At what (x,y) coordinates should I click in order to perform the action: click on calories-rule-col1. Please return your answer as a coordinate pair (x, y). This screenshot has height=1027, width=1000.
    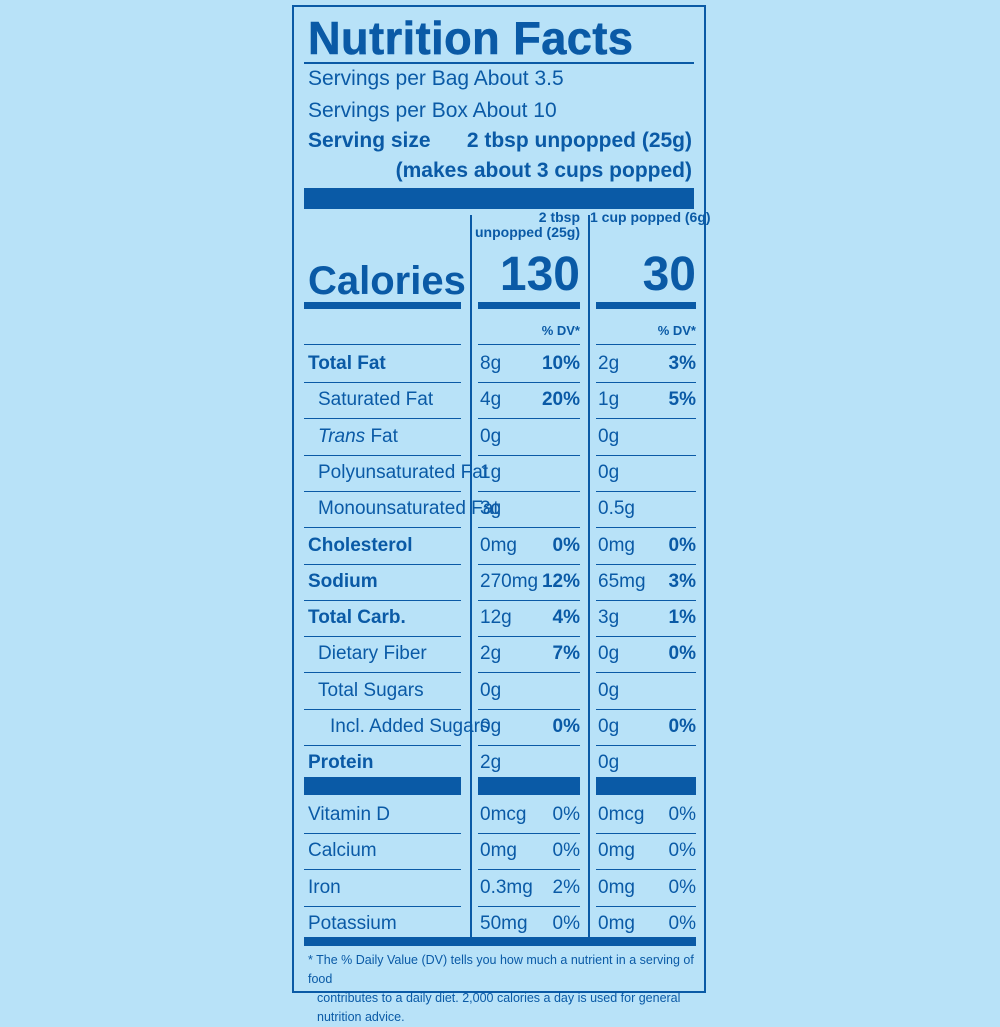
    Looking at the image, I should click on (529, 305).